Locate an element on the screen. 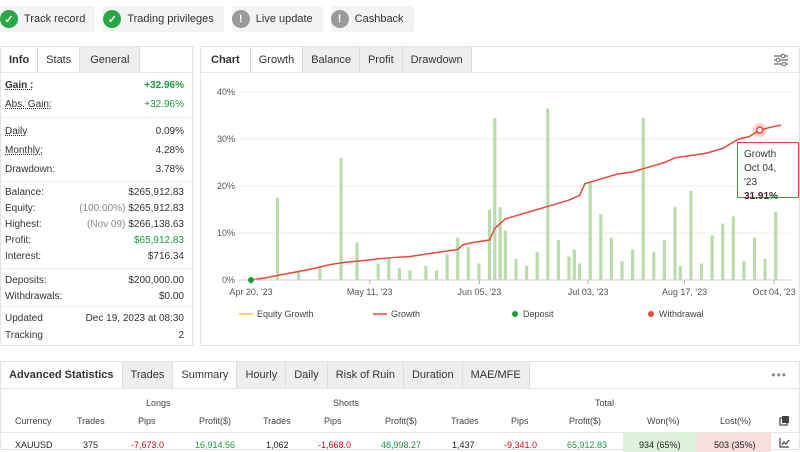 This screenshot has height=452, width=800. tab-summary: Summary is located at coordinates (205, 375).